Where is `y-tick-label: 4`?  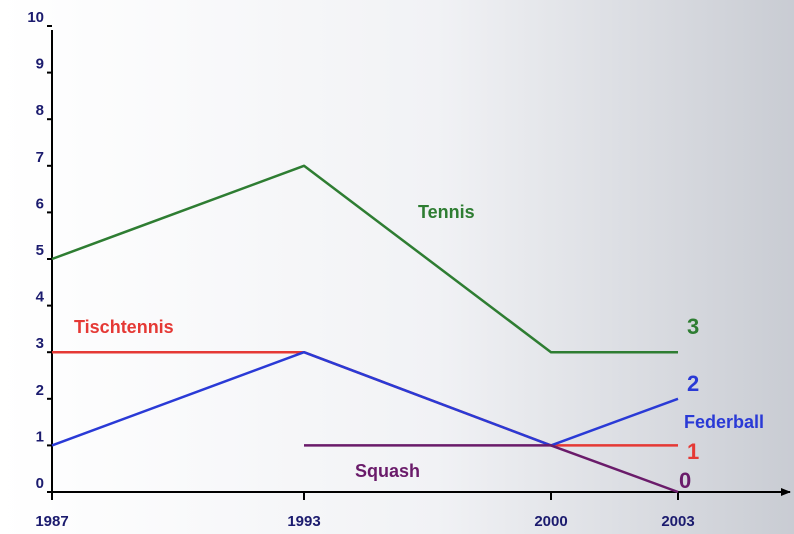
y-tick-label: 4 is located at coordinates (40, 297).